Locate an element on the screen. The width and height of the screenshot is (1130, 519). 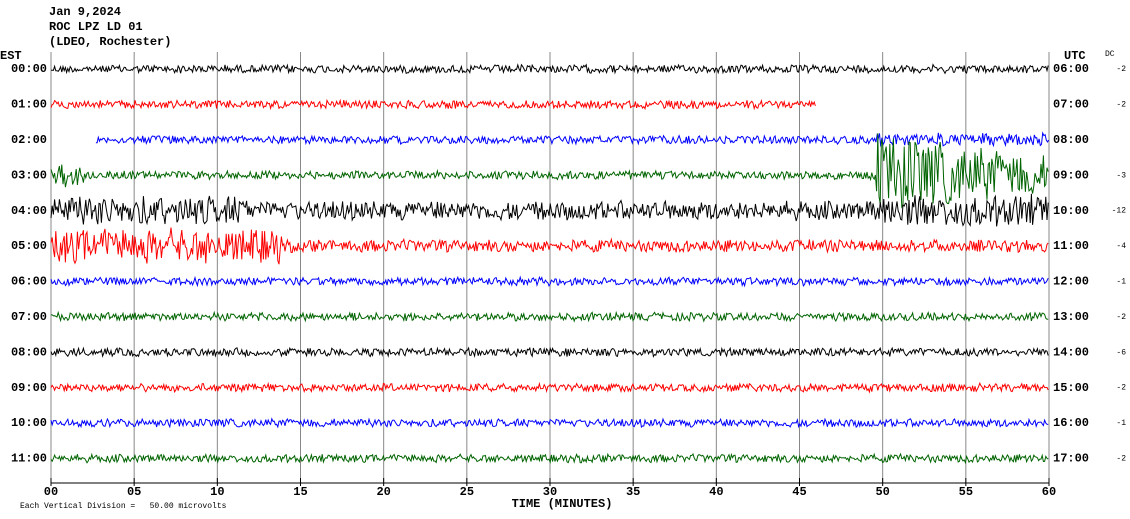
row-label-right: 10:00 is located at coordinates (1071, 211).